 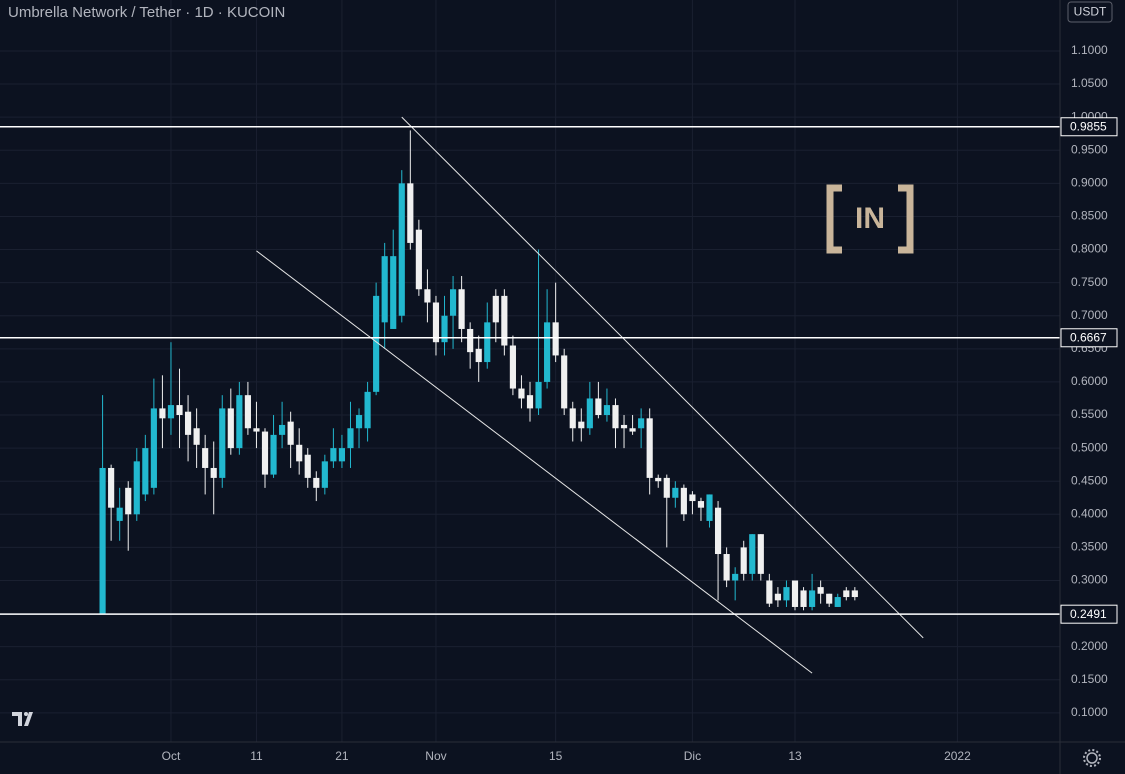 I want to click on y-tick-label: 0.7500, so click(x=1089, y=282).